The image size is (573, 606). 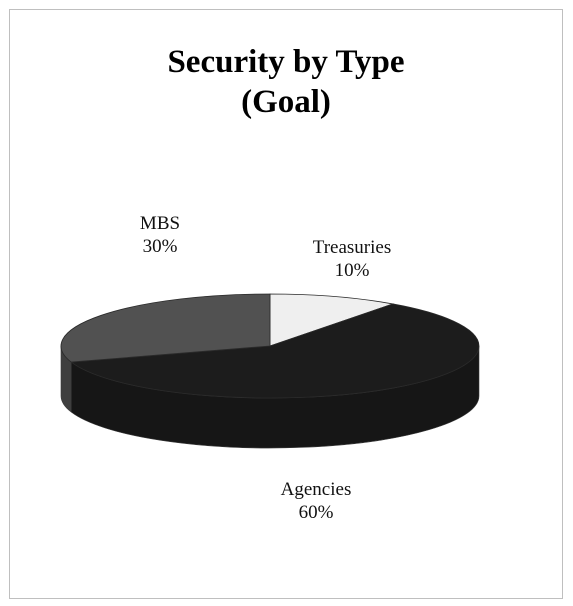 What do you see at coordinates (352, 270) in the screenshot?
I see `slice-label-treasuries-value: 10%` at bounding box center [352, 270].